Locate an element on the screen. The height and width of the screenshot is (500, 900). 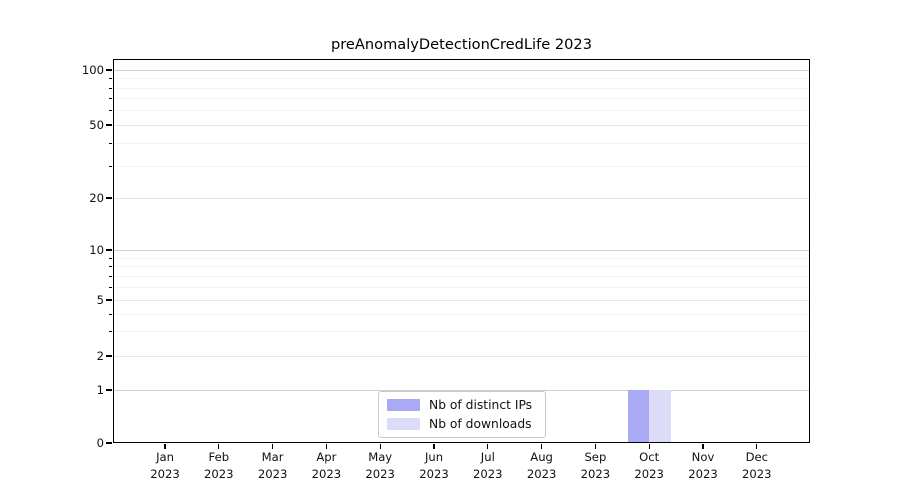
x-tick-label: Aug 2023 is located at coordinates (542, 465).